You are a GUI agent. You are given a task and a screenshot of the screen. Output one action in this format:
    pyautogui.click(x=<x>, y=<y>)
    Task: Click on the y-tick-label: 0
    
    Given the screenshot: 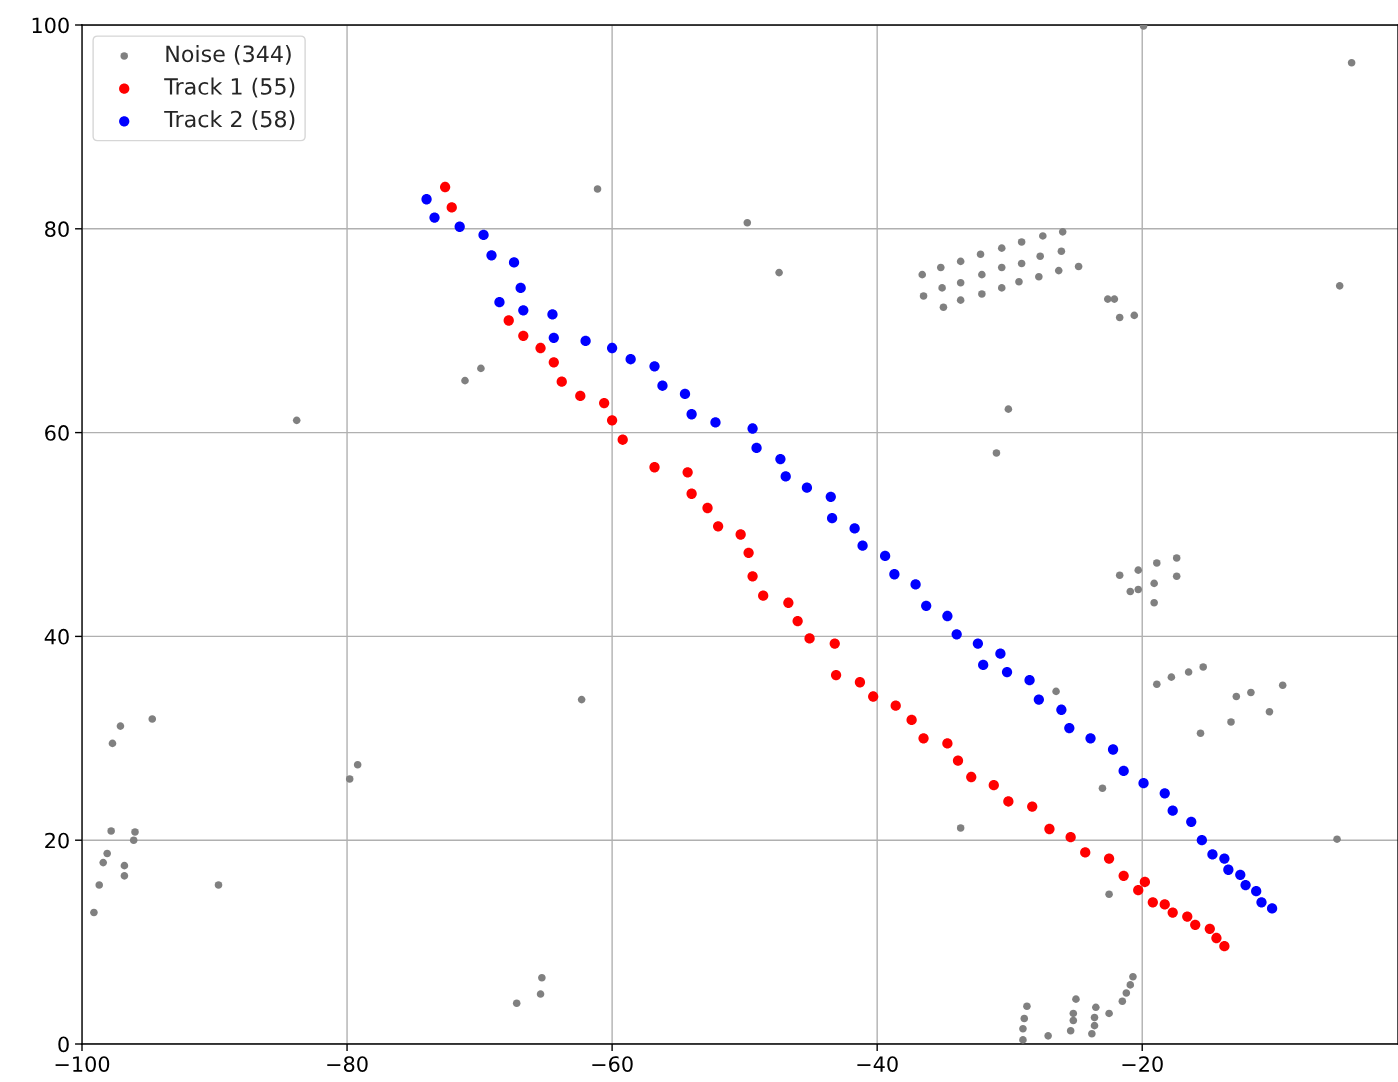 What is the action you would take?
    pyautogui.click(x=63, y=1044)
    